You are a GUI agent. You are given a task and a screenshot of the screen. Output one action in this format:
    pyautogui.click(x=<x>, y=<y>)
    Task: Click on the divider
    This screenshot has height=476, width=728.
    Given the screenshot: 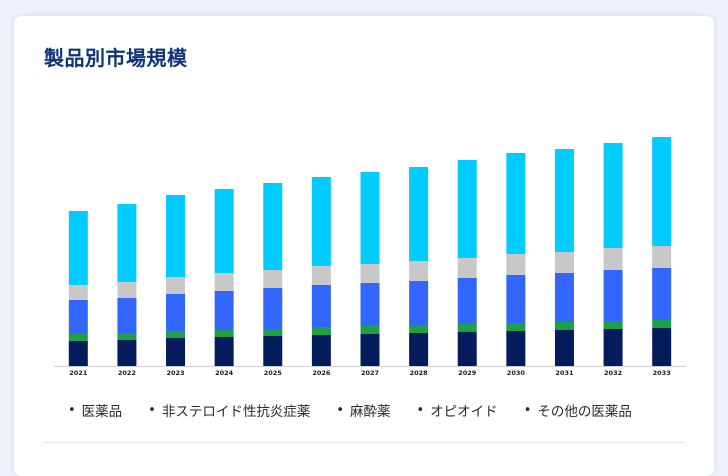 What is the action you would take?
    pyautogui.click(x=364, y=442)
    